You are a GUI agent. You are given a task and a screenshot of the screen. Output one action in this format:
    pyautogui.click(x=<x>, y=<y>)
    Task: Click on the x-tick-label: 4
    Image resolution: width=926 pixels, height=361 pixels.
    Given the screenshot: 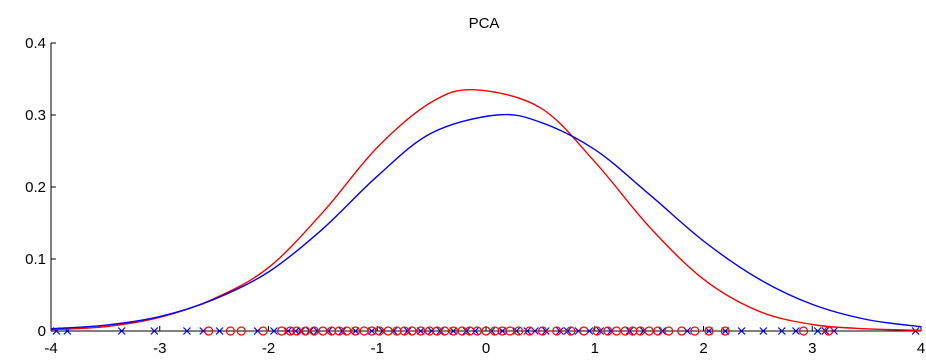 What is the action you would take?
    pyautogui.click(x=921, y=348)
    